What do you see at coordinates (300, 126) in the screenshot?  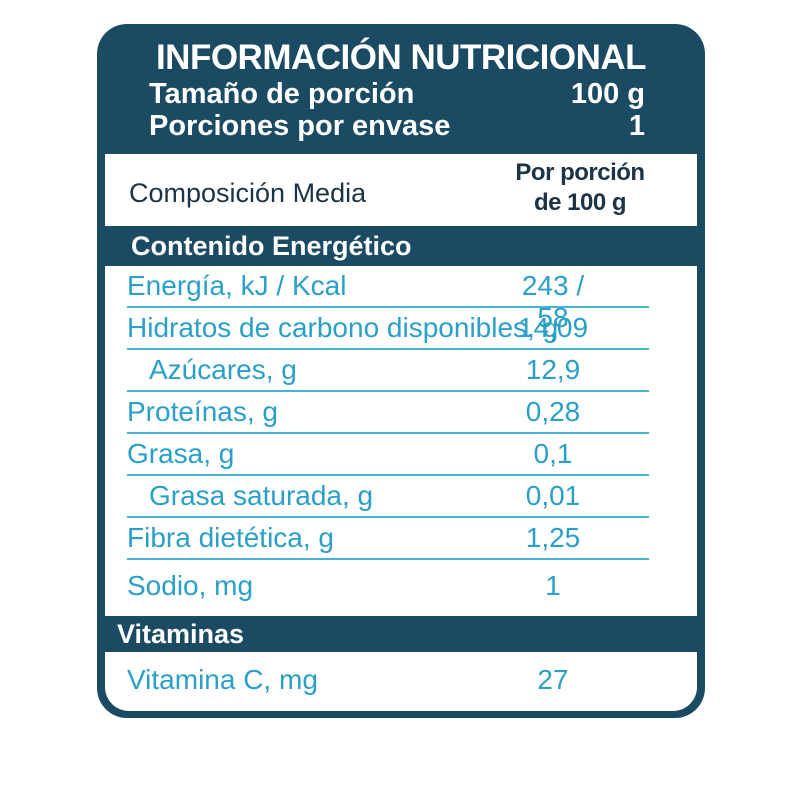 I see `servings-per-container-label: Porciones por envase` at bounding box center [300, 126].